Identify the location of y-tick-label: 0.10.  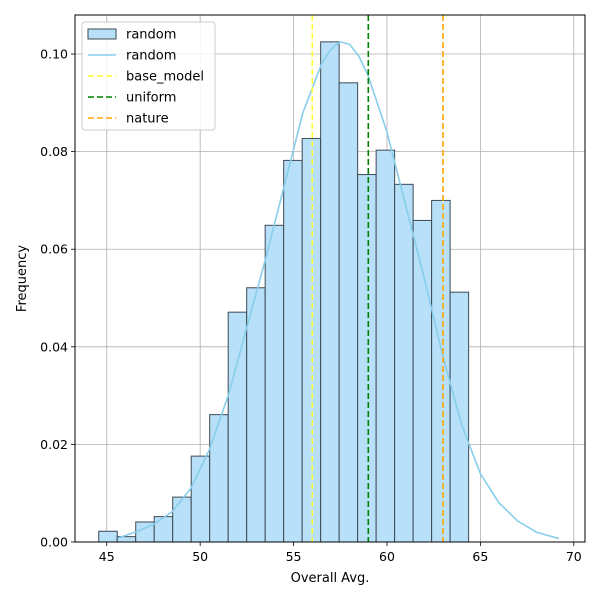
(54, 54).